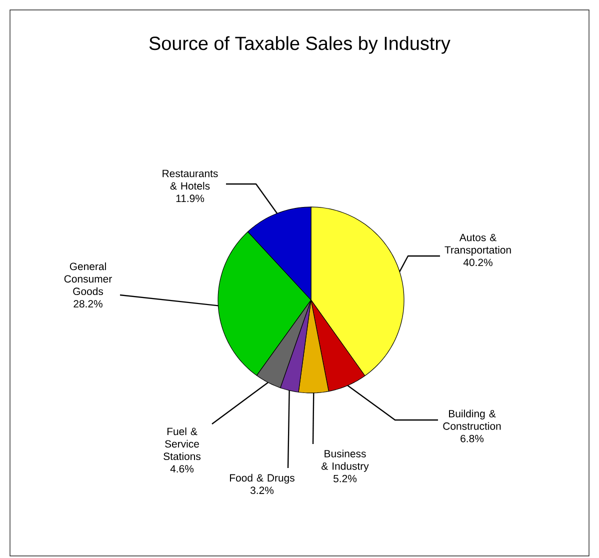  What do you see at coordinates (477, 245) in the screenshot?
I see `slice-label: Autos & Transportation` at bounding box center [477, 245].